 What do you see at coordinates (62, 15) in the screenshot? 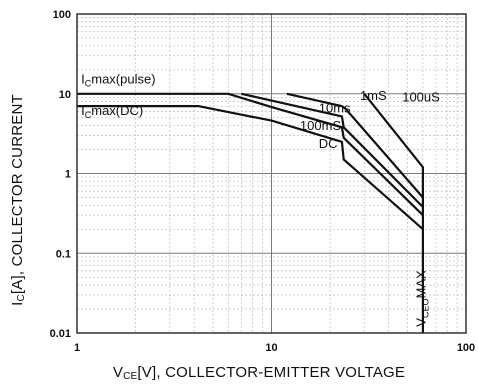
I see `y-tick-label: 100` at bounding box center [62, 15].